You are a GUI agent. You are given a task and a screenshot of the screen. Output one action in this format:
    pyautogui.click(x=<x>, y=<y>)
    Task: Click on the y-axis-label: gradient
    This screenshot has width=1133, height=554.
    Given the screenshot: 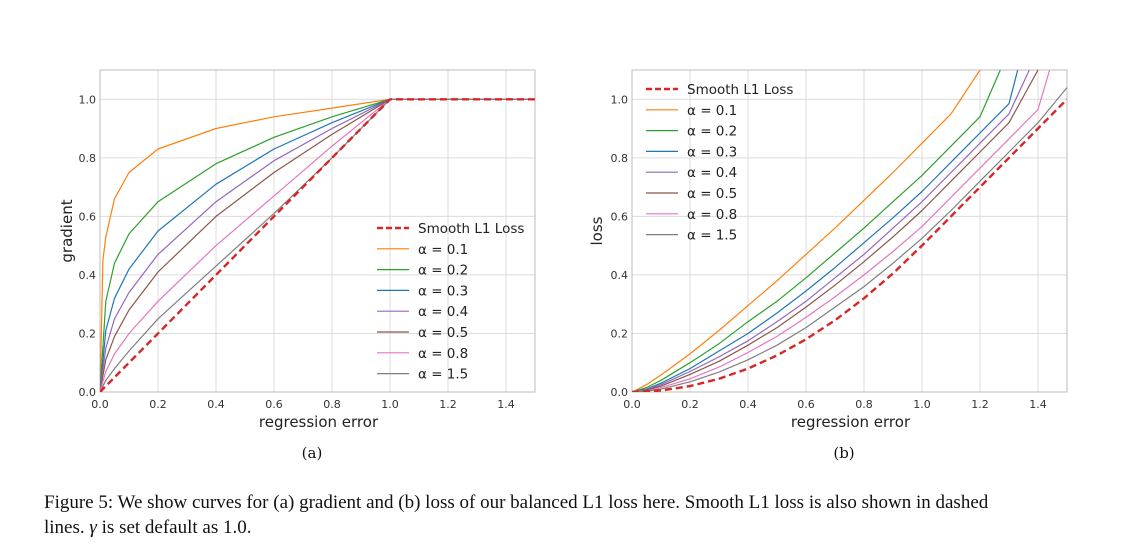 What is the action you would take?
    pyautogui.click(x=67, y=230)
    